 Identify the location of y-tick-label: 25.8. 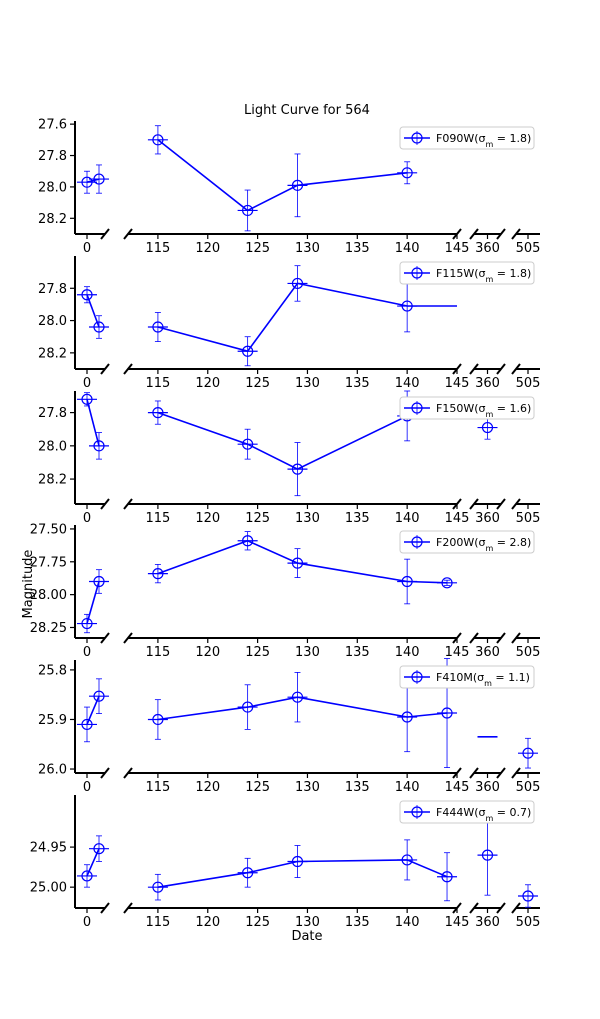
(52, 670).